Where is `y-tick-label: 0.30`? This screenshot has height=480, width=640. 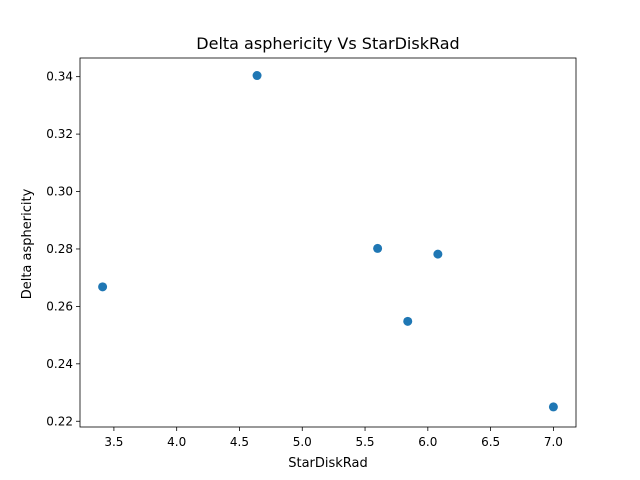 y-tick-label: 0.30 is located at coordinates (59, 192).